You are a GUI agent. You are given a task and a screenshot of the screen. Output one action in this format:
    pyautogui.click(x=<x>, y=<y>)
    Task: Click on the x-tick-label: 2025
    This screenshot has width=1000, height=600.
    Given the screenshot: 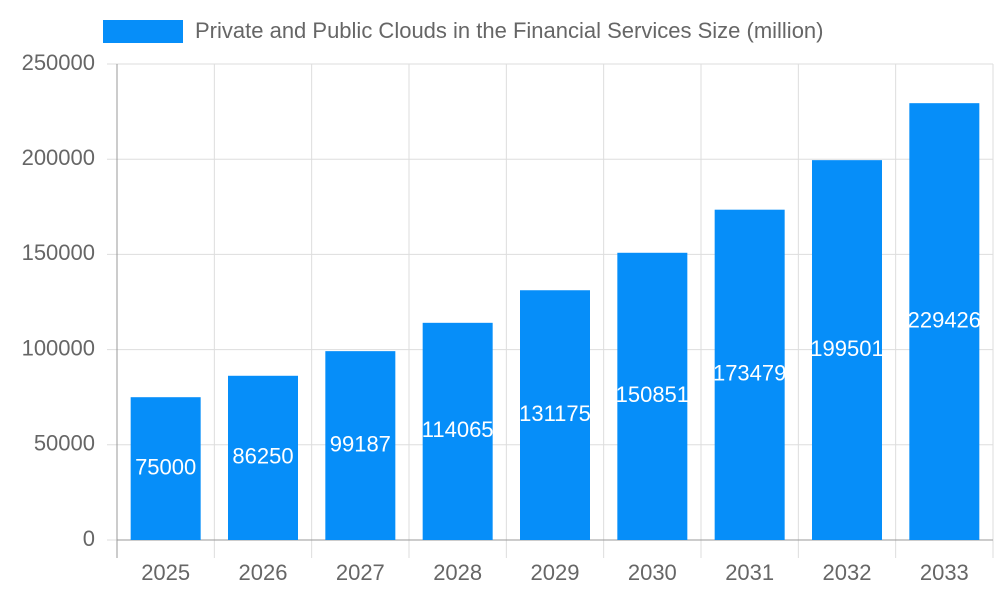 What is the action you would take?
    pyautogui.click(x=165, y=572)
    